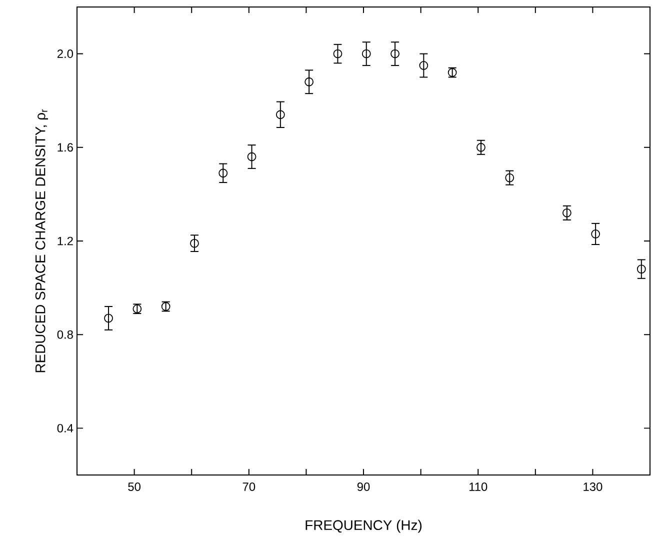 The image size is (664, 547). I want to click on x-axis-title: FREQUENCY (Hz), so click(364, 526).